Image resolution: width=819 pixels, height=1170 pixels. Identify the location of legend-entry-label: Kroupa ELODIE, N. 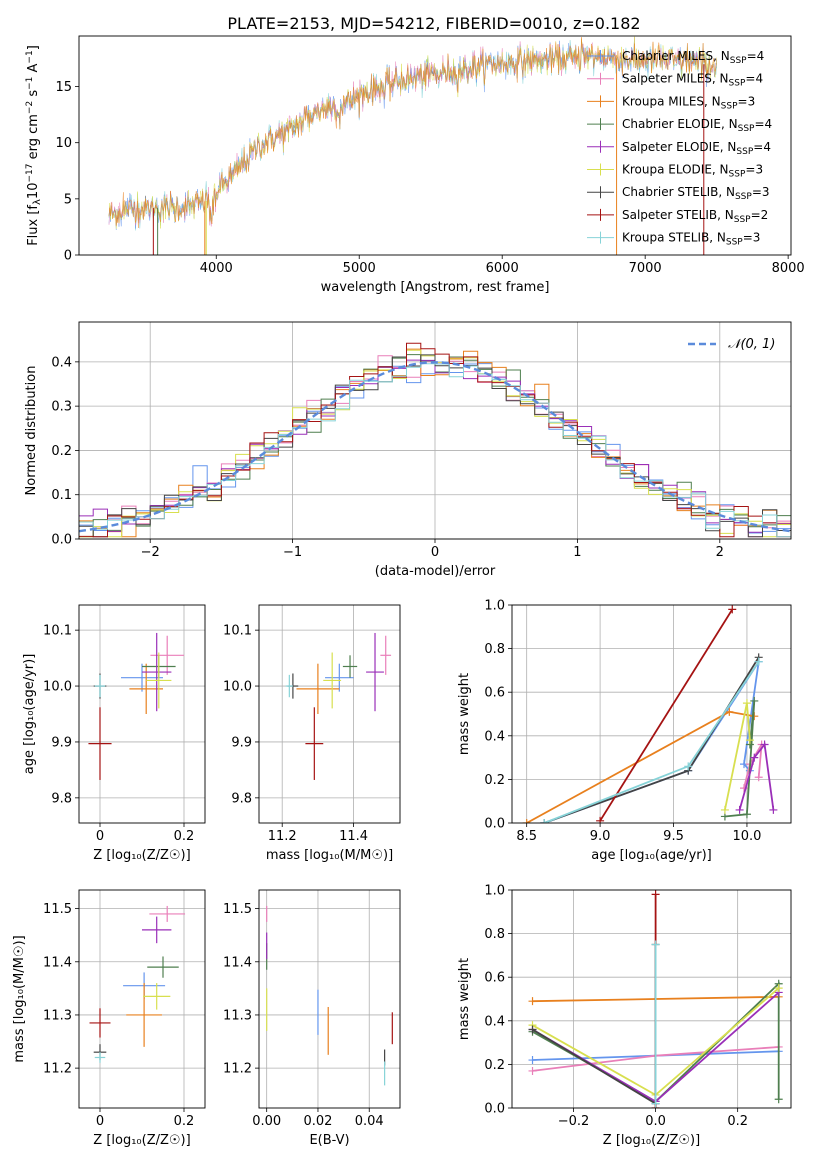
(675, 170).